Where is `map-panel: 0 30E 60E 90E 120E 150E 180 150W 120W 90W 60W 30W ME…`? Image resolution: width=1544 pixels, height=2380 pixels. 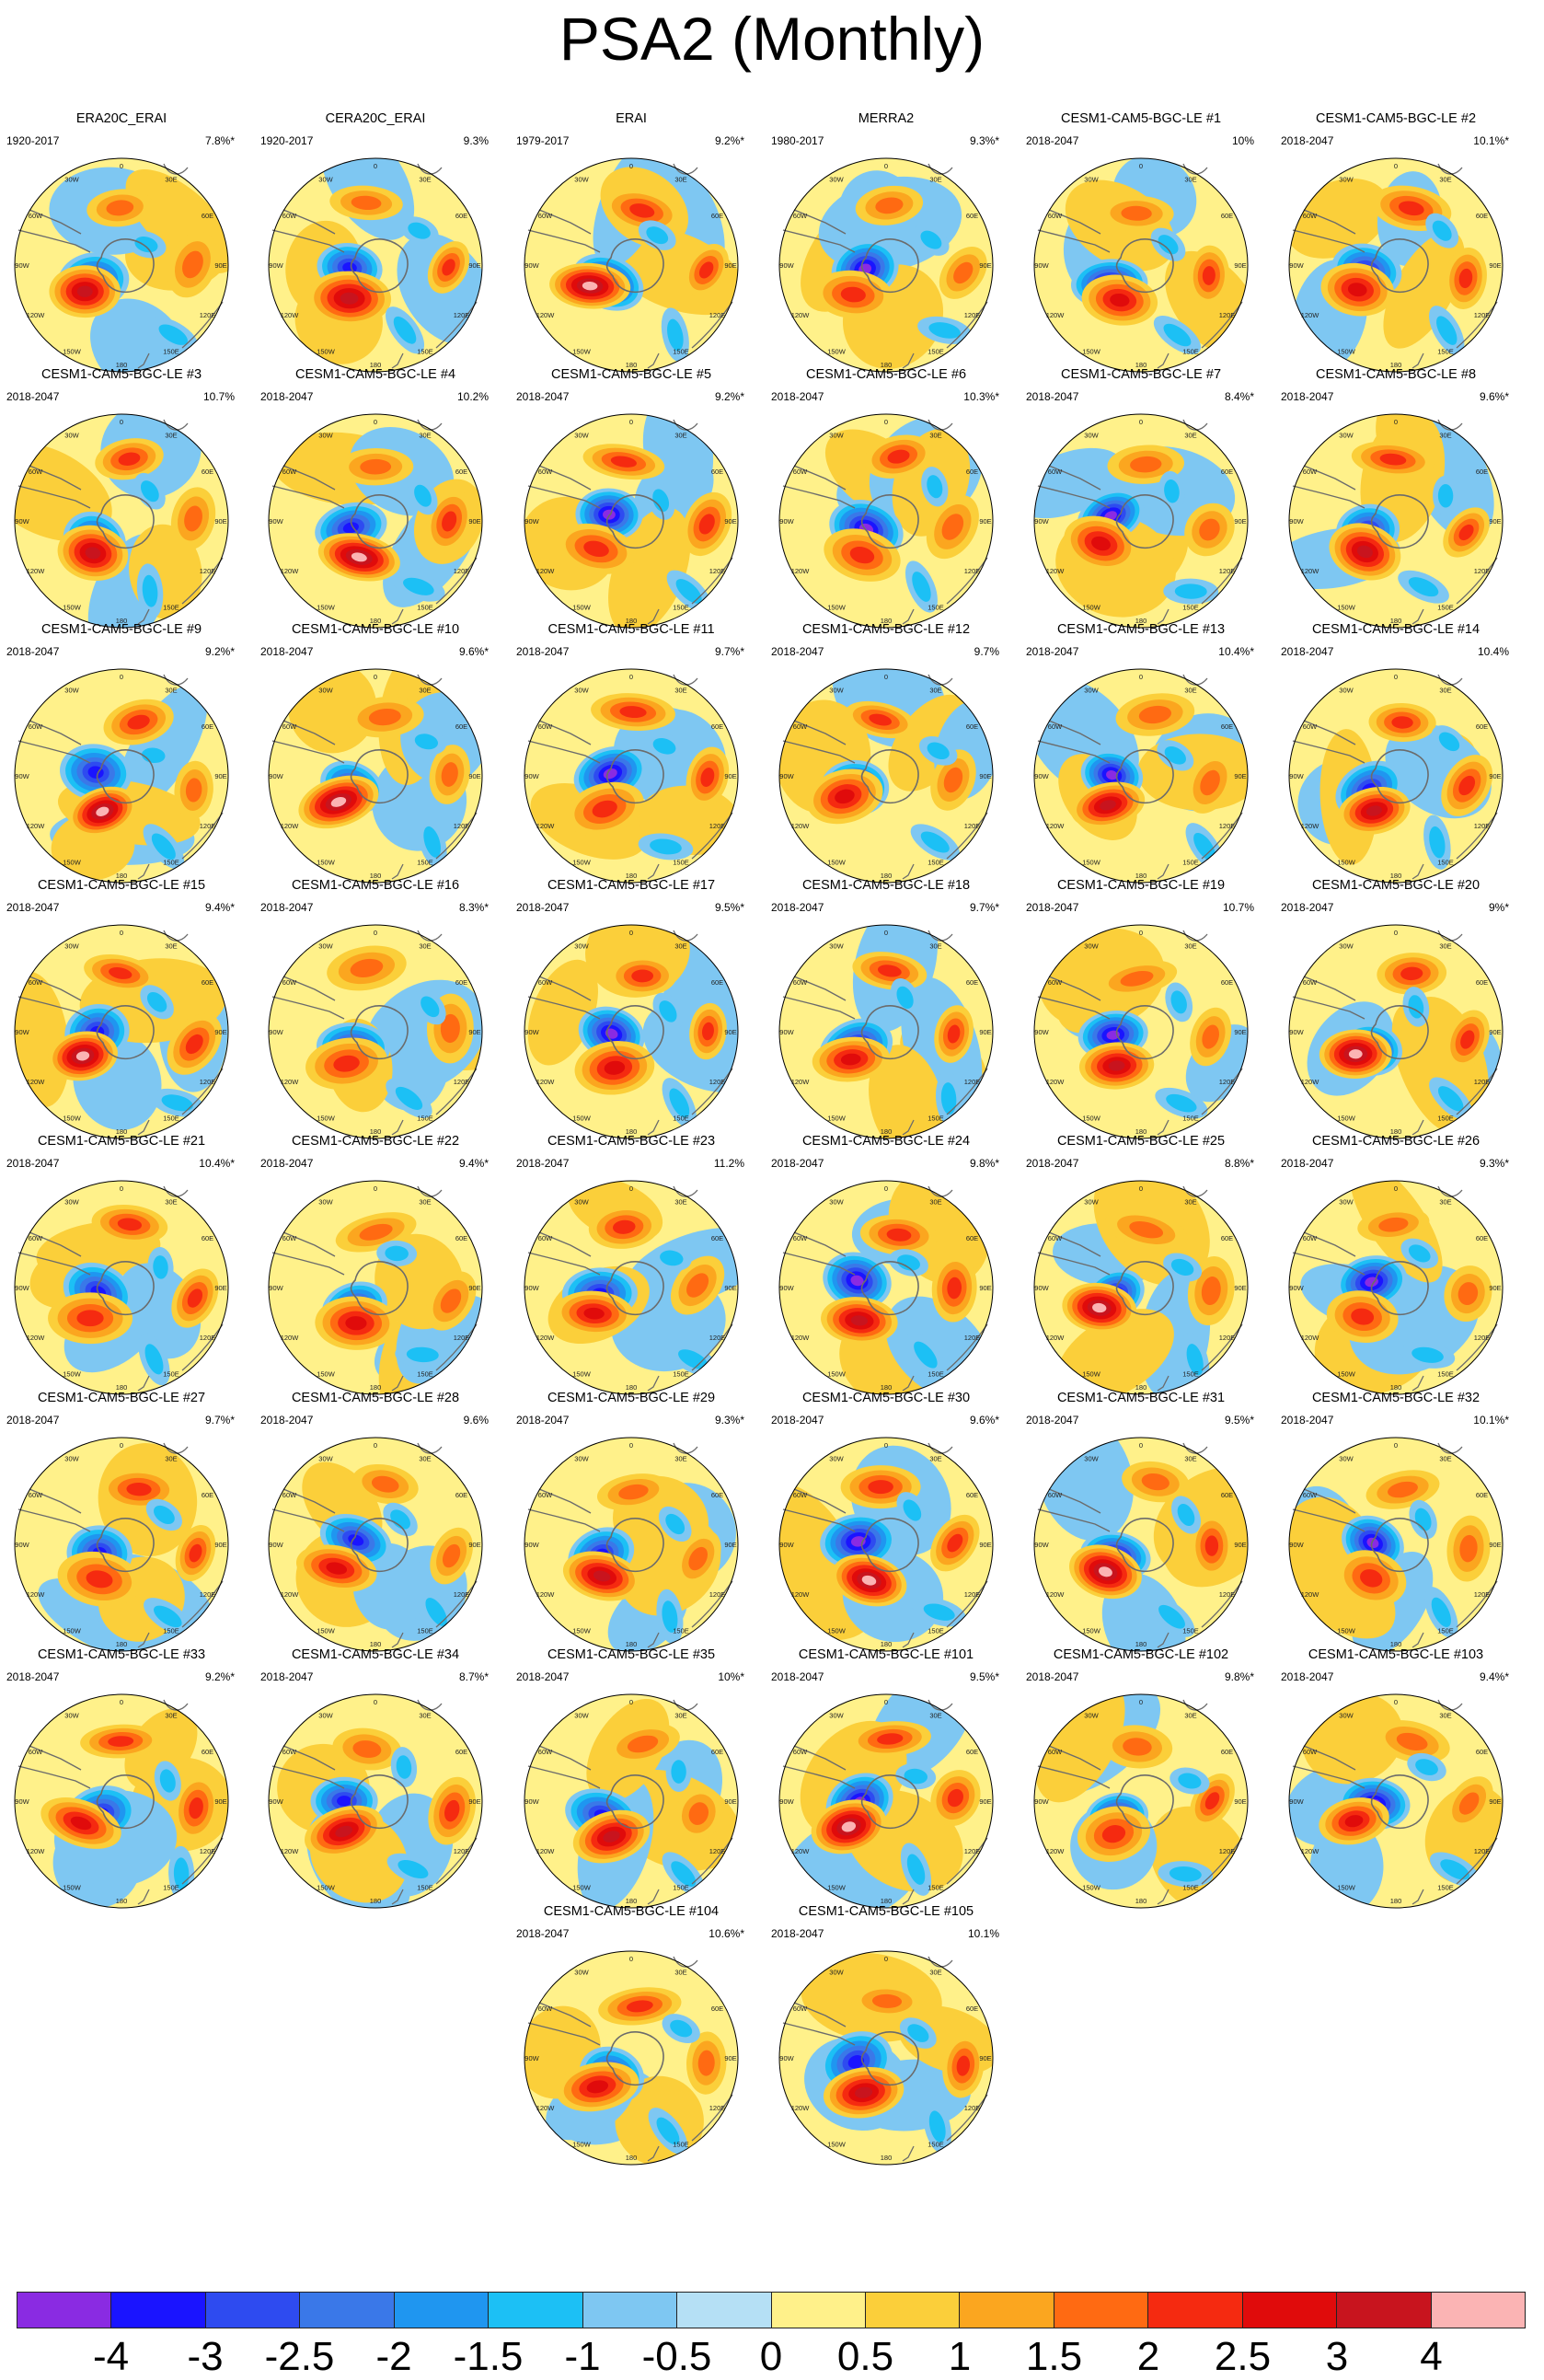
map-panel: 0 30E 60E 90E 120E 150E 180 150W 120W 90W 60W 30W ME… is located at coordinates (886, 243).